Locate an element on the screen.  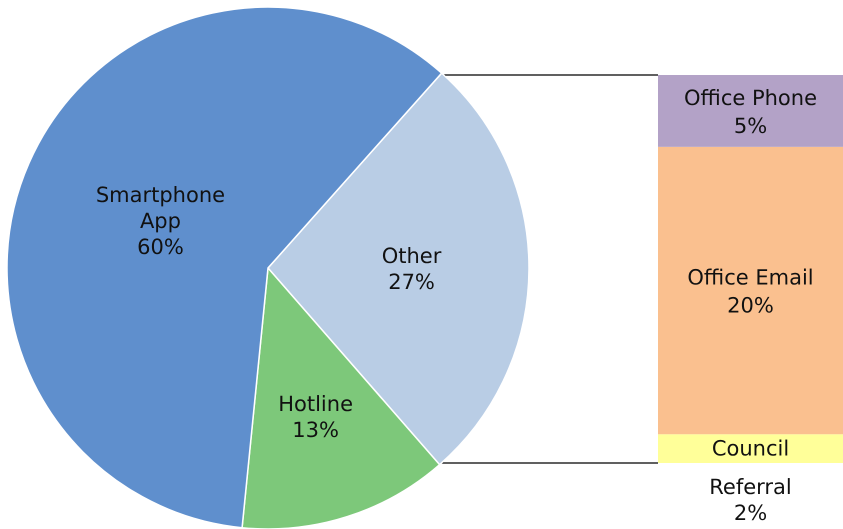
series-label: Office Email is located at coordinates (750, 278).